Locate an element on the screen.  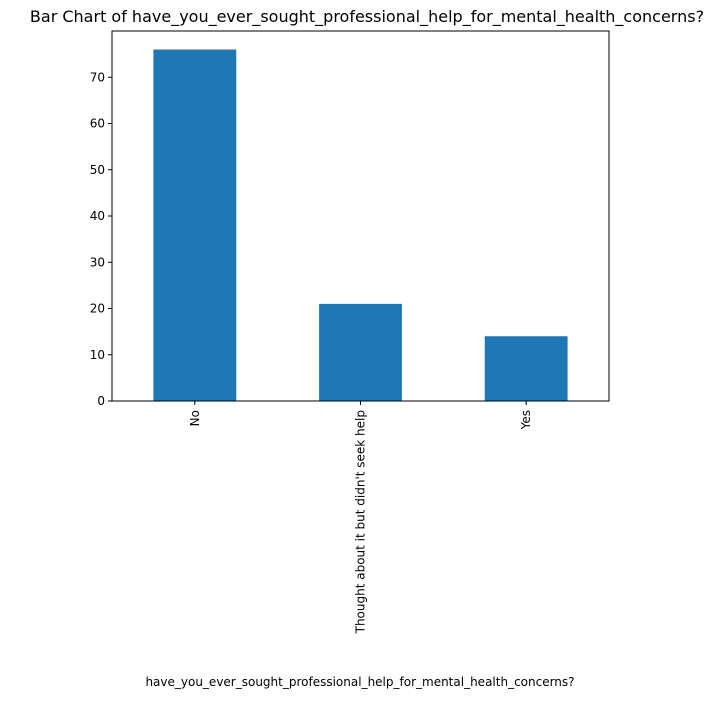
y-tick-label: 60 is located at coordinates (97, 124).